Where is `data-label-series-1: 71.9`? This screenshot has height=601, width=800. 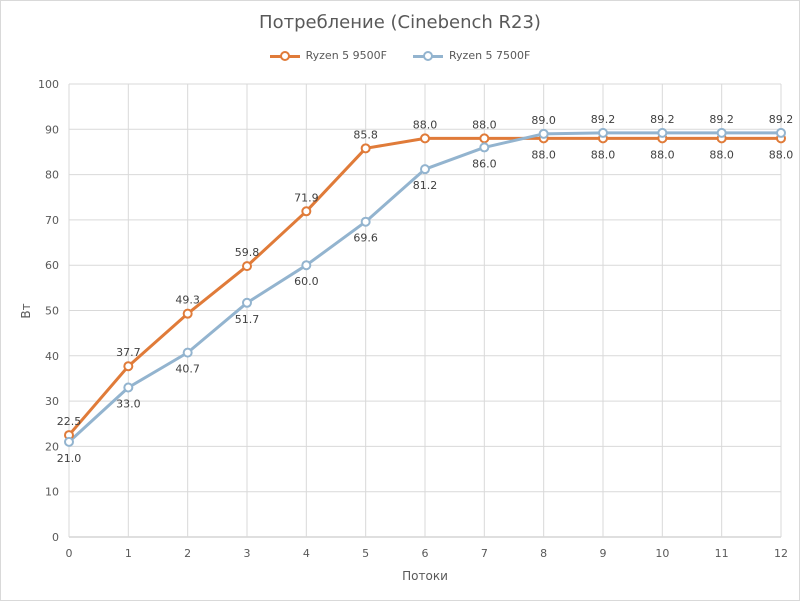
data-label-series-1: 71.9 is located at coordinates (306, 197).